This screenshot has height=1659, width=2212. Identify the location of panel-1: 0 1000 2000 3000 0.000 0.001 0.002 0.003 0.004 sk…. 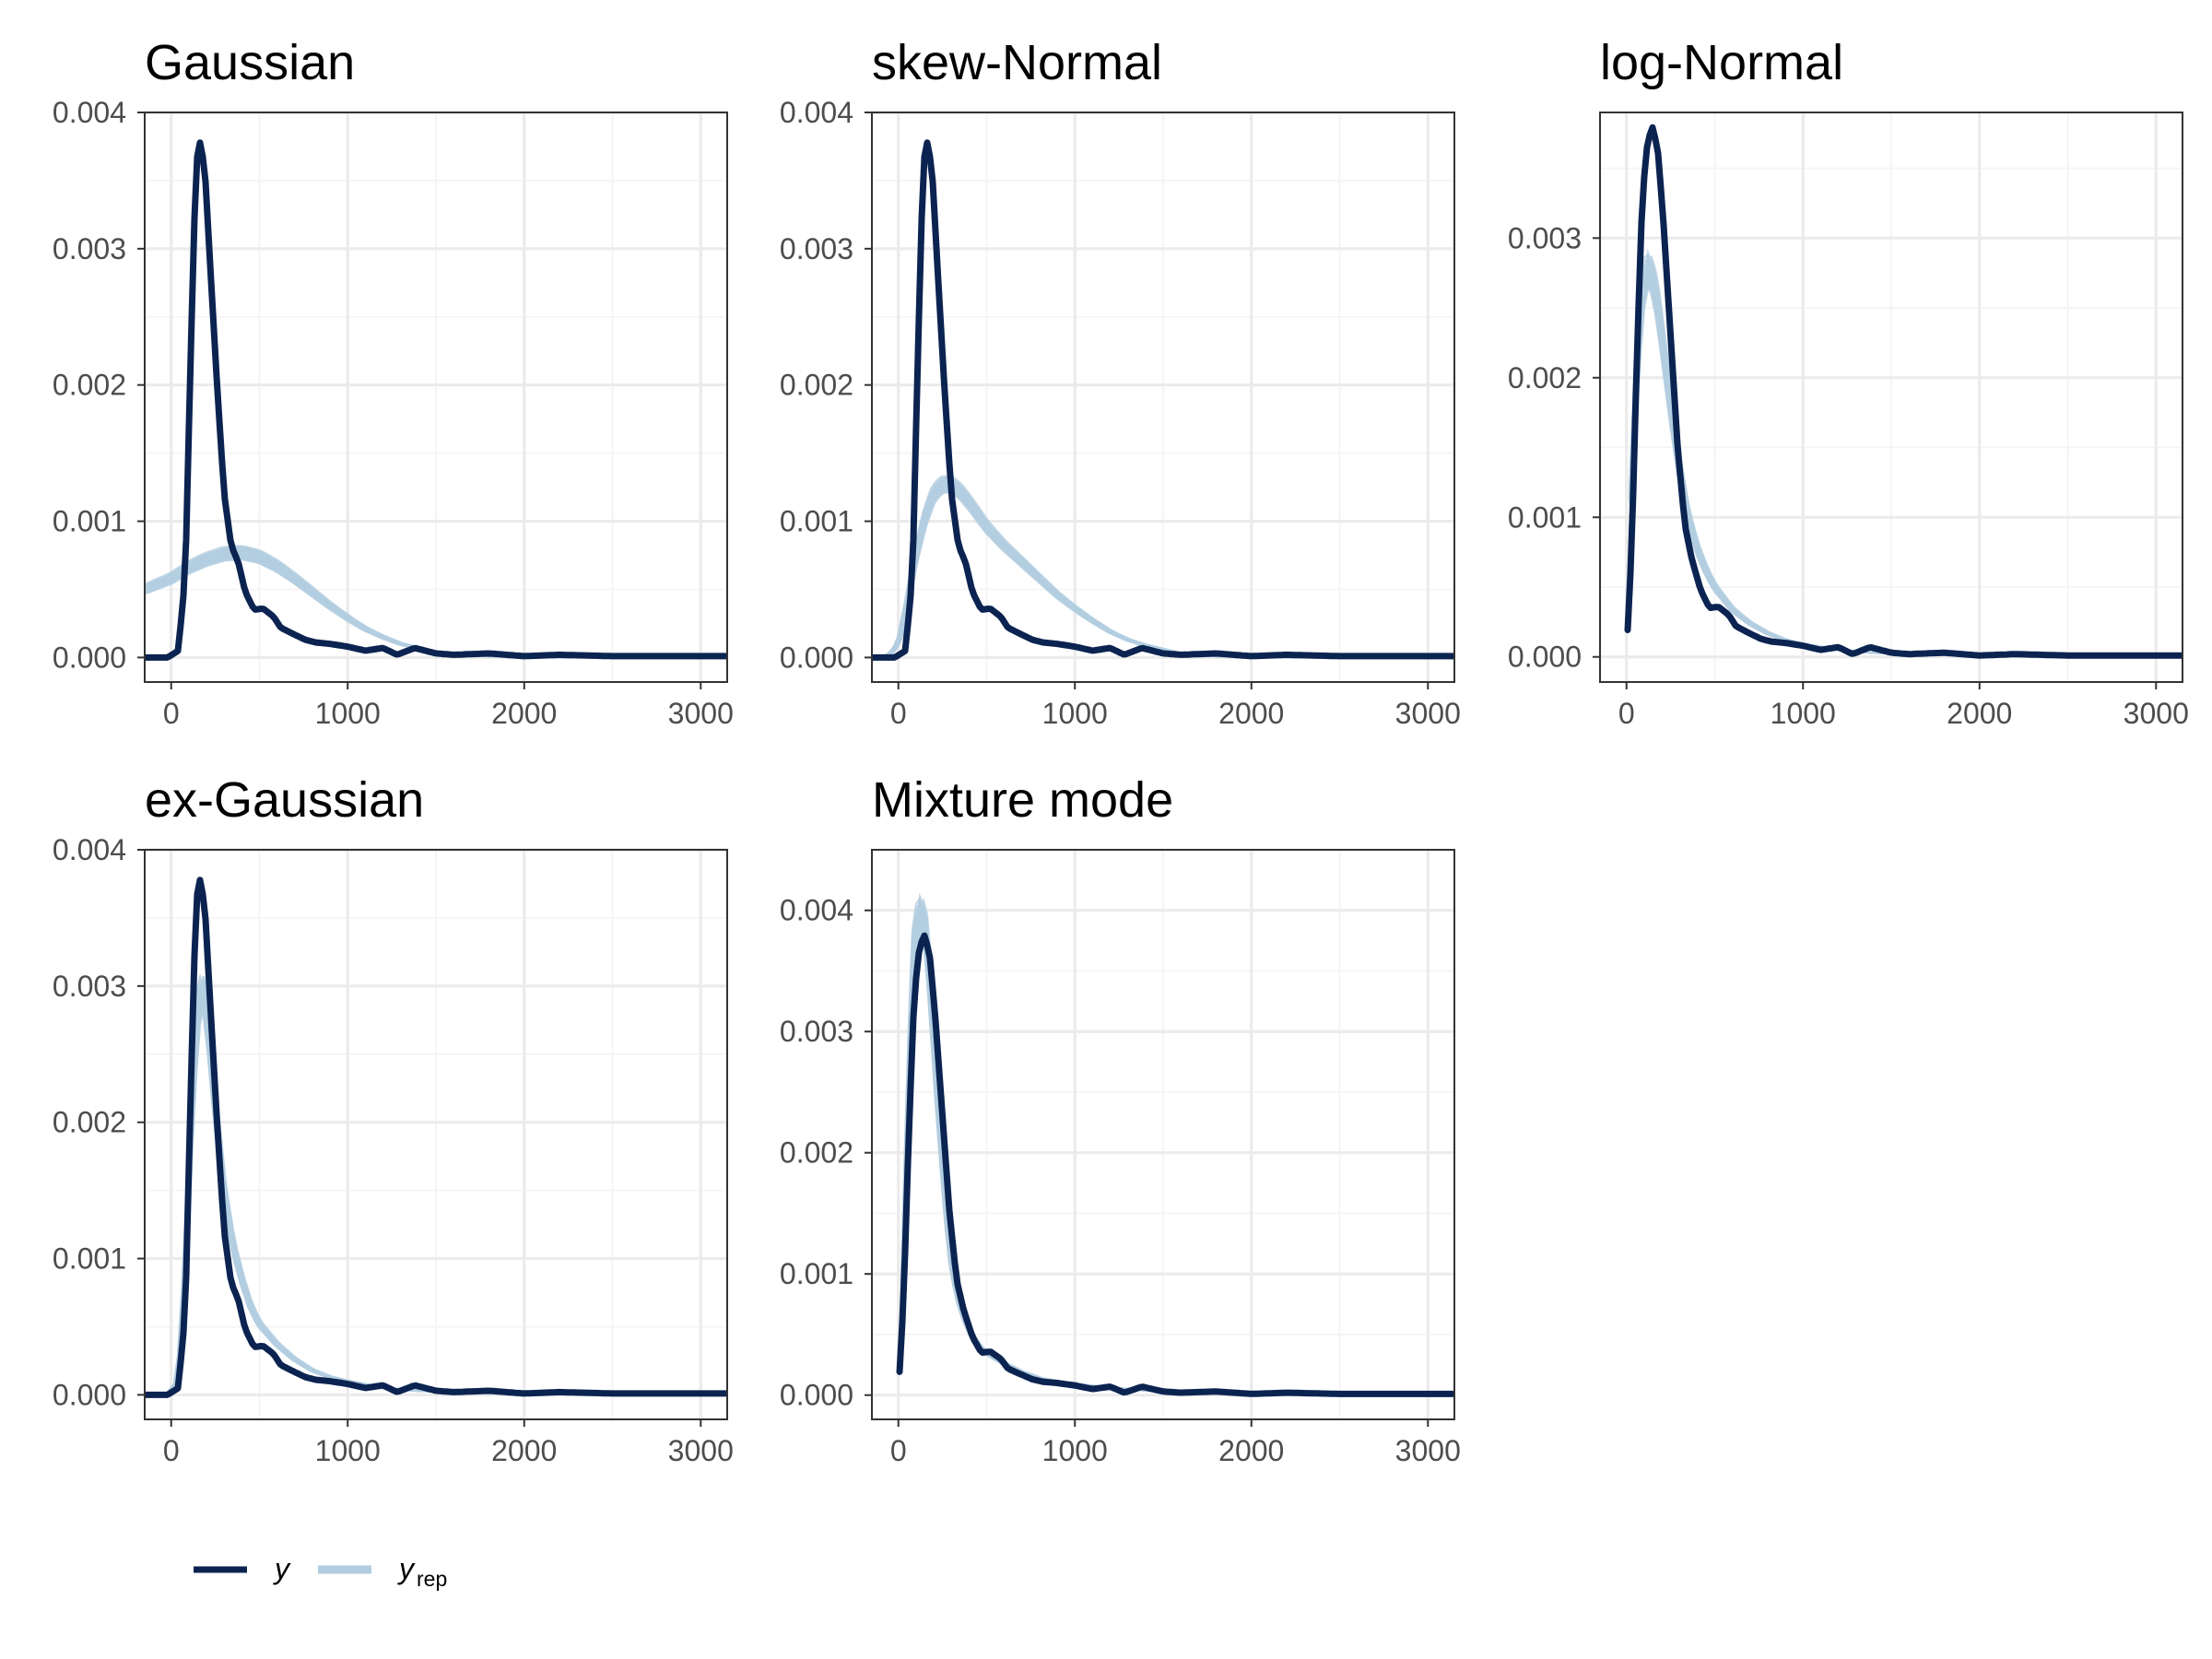
(1120, 382).